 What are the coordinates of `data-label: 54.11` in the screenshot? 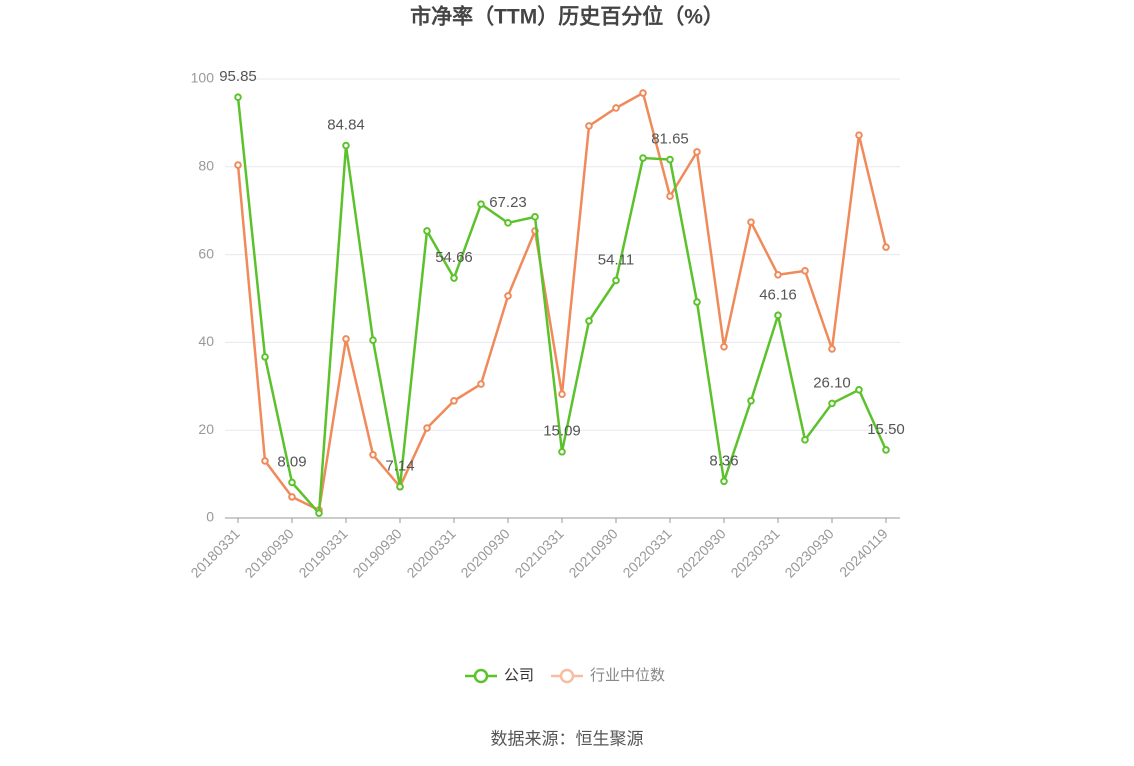 It's located at (616, 259).